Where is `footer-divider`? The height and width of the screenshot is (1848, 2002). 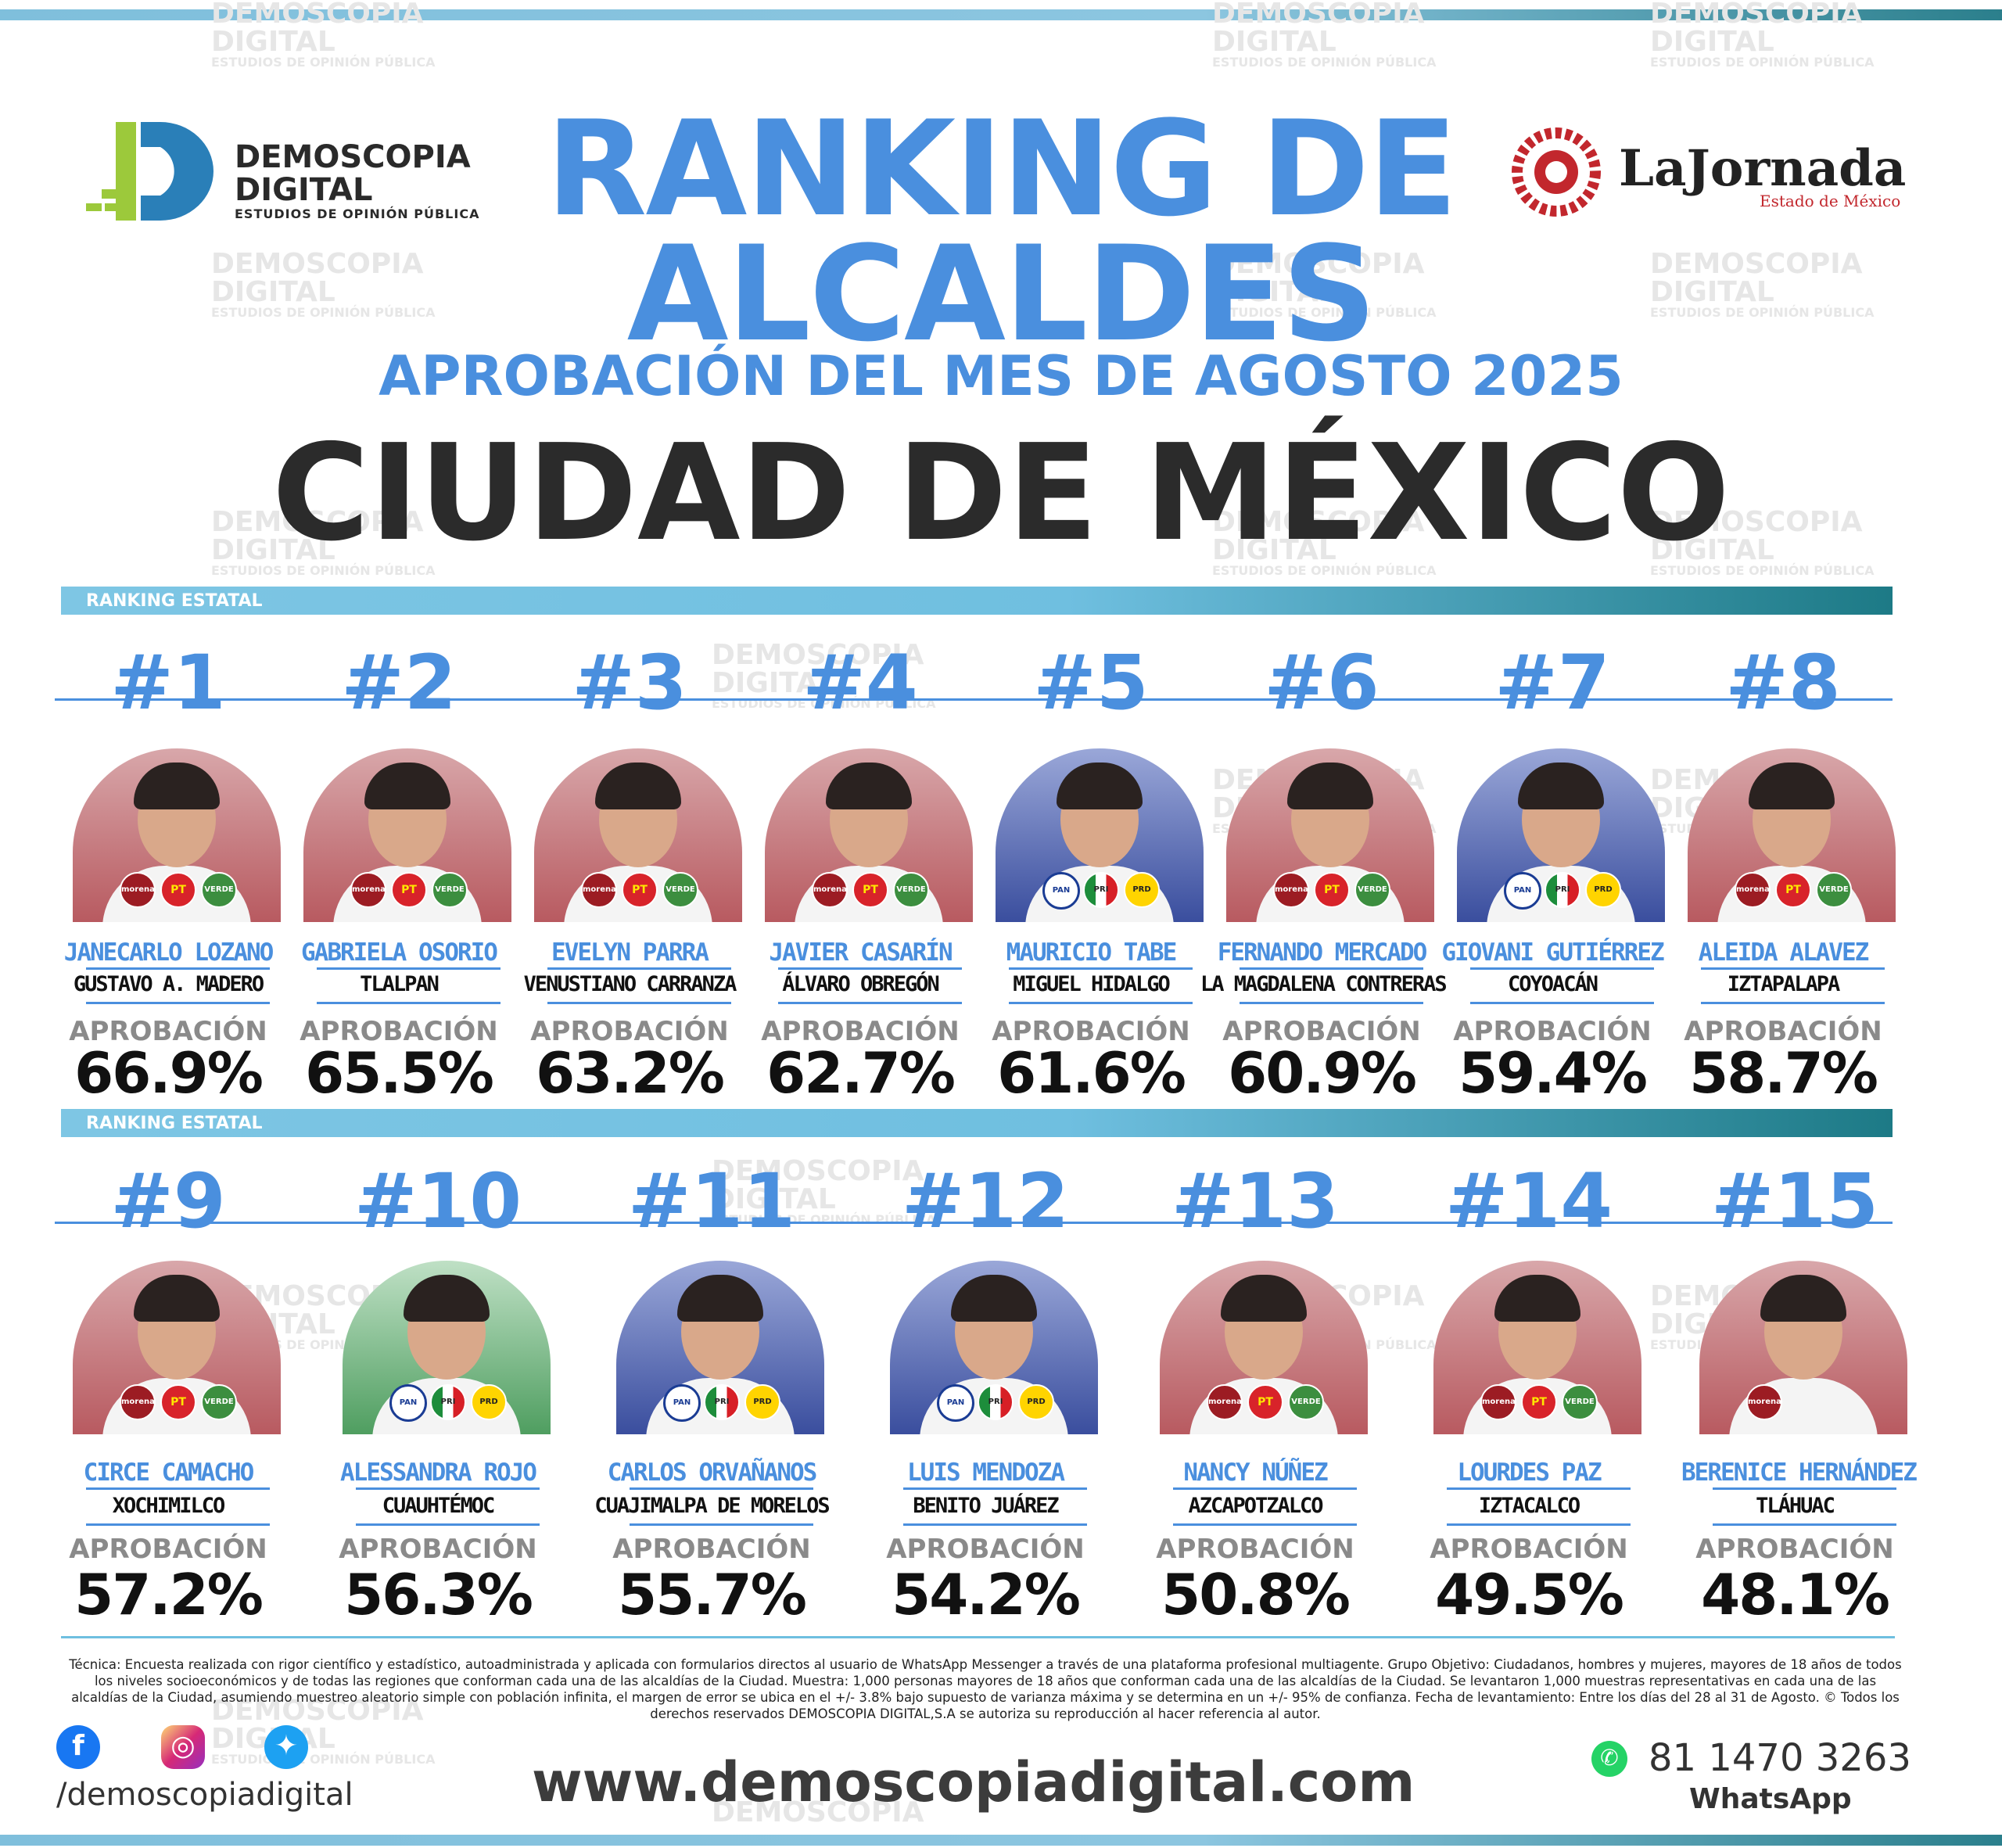
footer-divider is located at coordinates (978, 1637).